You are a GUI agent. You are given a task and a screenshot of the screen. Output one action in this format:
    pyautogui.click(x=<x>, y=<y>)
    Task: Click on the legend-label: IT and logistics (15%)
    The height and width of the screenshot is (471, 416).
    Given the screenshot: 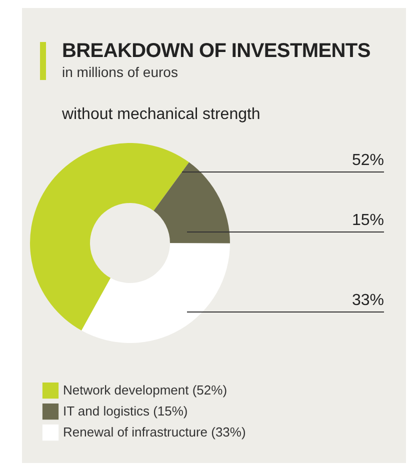 What is the action you would take?
    pyautogui.click(x=125, y=411)
    